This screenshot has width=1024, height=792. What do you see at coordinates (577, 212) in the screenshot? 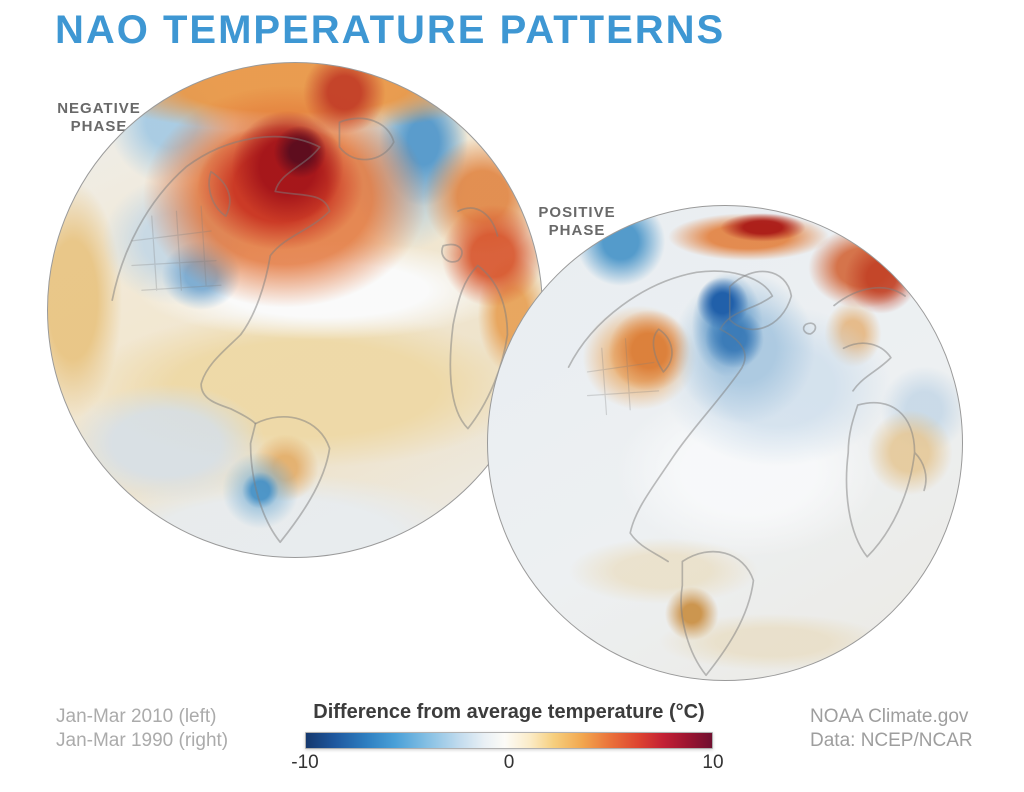
I see `positive-phase-label-line1: POSITIVE` at bounding box center [577, 212].